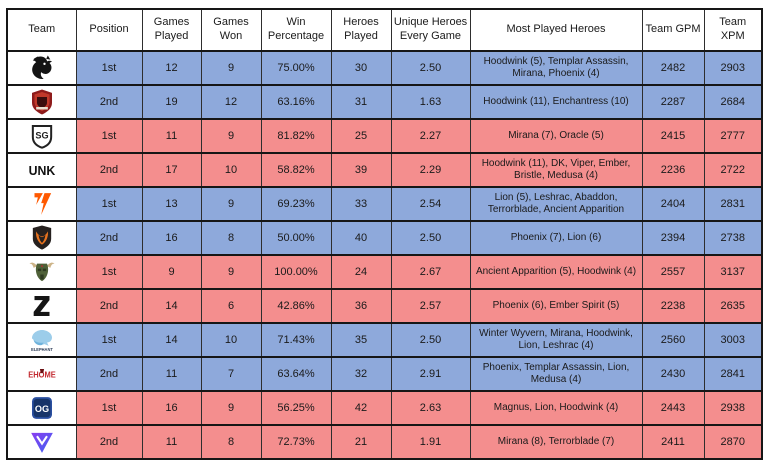 The height and width of the screenshot is (460, 768). Describe the element at coordinates (673, 306) in the screenshot. I see `team-gpm-cell: 2238` at that location.